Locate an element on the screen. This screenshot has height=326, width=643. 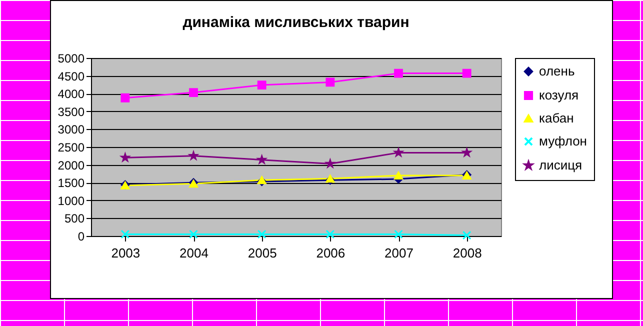
y-tick-label: 3000 is located at coordinates (71, 129).